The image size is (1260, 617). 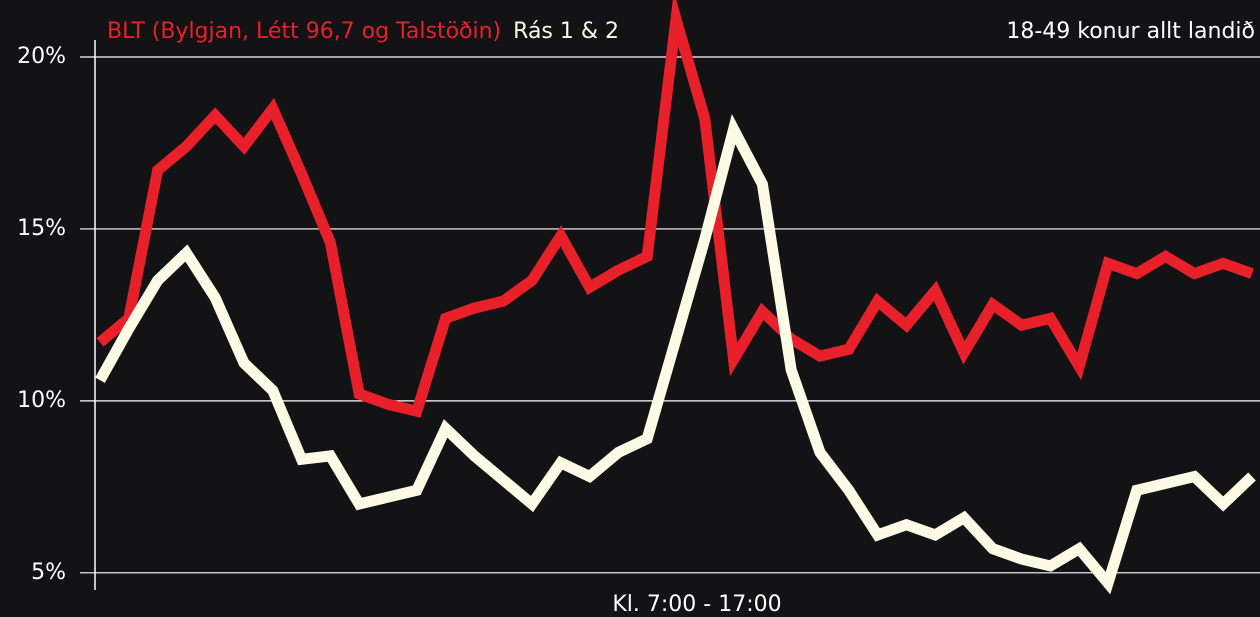 I want to click on y-tick-label: 10%, so click(x=41, y=400).